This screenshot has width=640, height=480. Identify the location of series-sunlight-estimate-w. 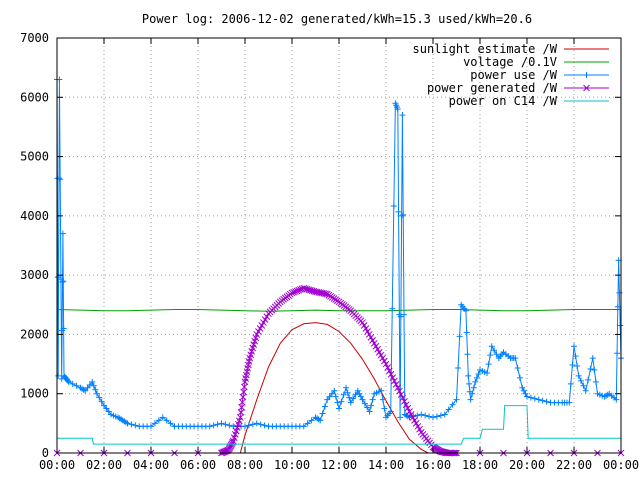
(334, 388).